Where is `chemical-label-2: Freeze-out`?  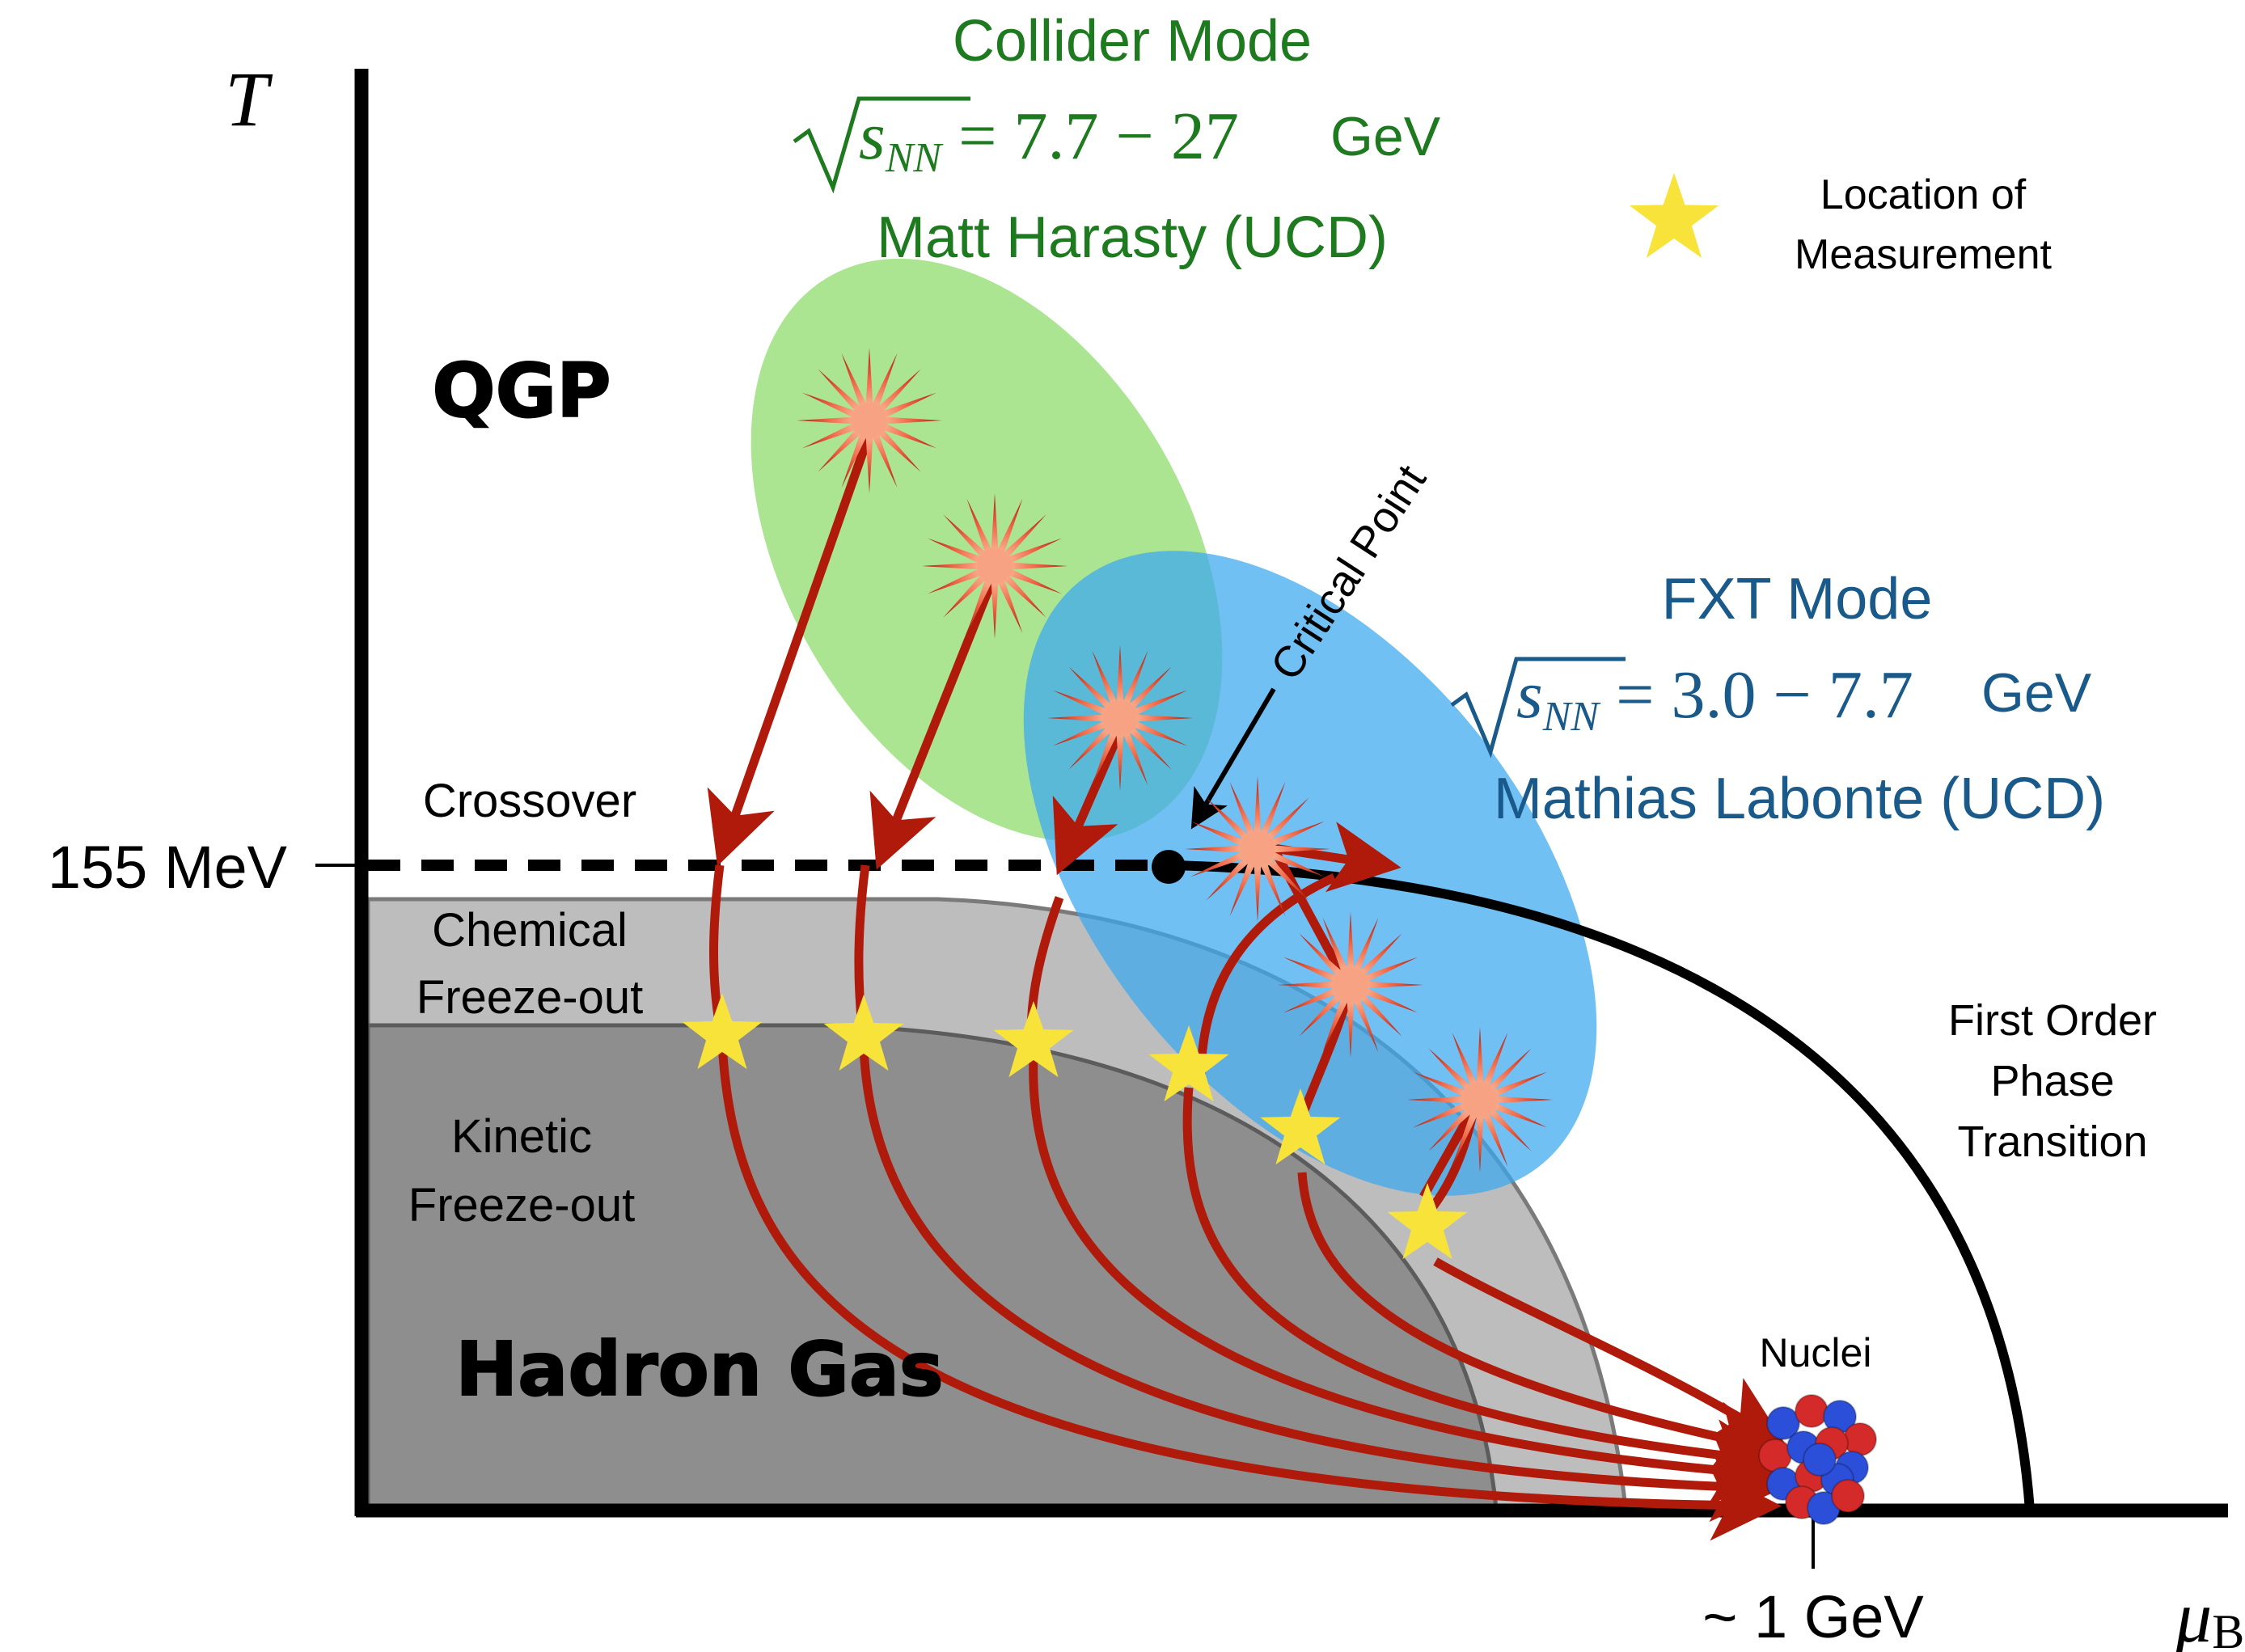 chemical-label-2: Freeze-out is located at coordinates (529, 998).